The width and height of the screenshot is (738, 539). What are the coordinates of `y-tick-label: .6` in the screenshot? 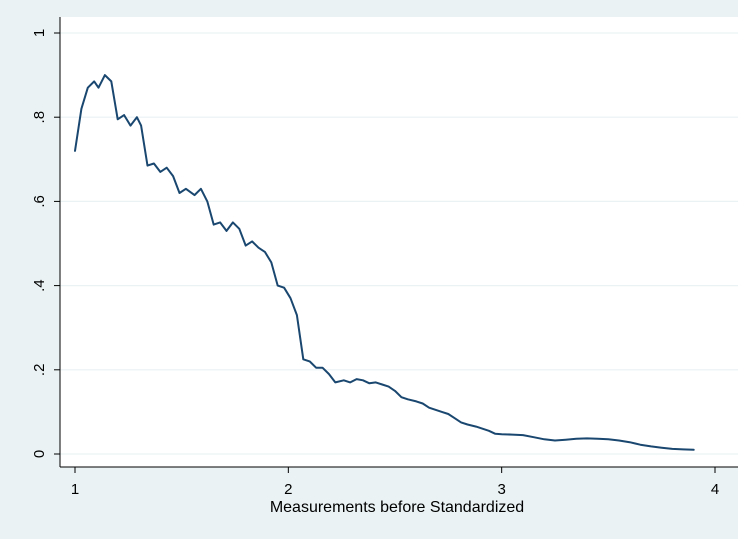 It's located at (39, 201).